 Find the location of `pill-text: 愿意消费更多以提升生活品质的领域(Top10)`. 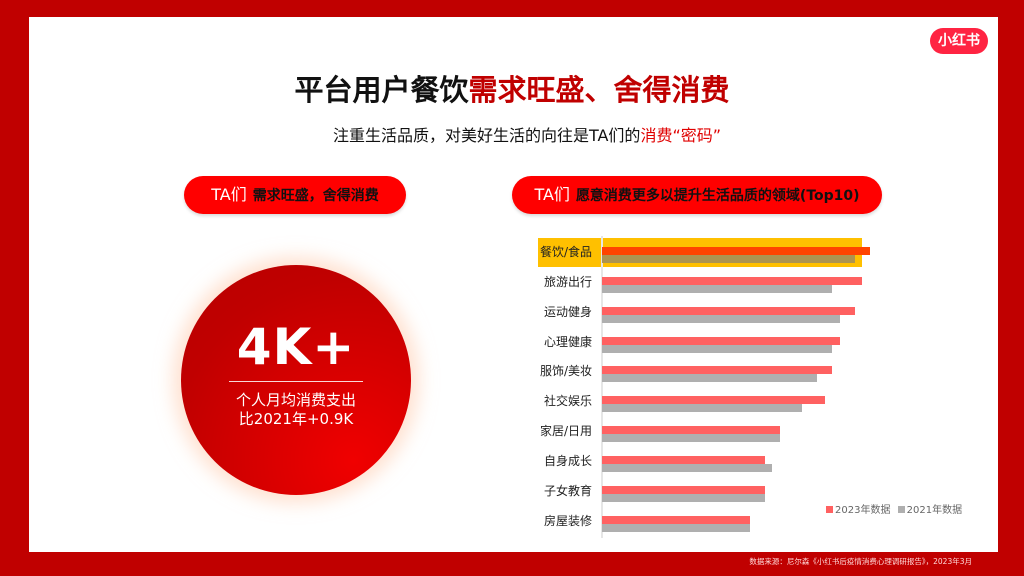

pill-text: 愿意消费更多以提升生活品质的领域(Top10) is located at coordinates (717, 196).